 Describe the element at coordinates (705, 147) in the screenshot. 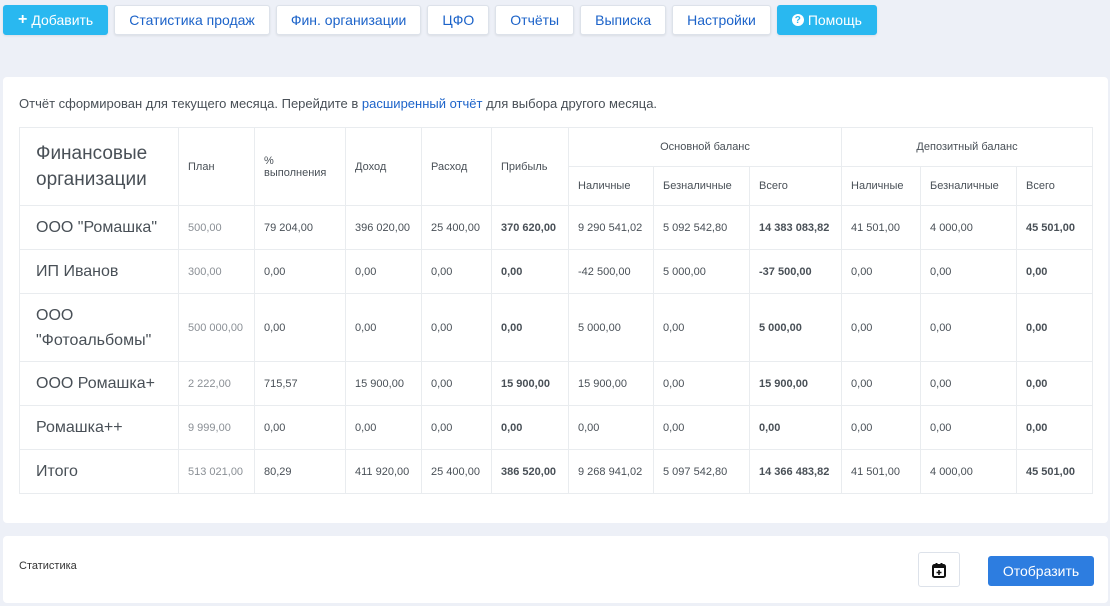

I see `header-main-balance: Основной баланс` at that location.